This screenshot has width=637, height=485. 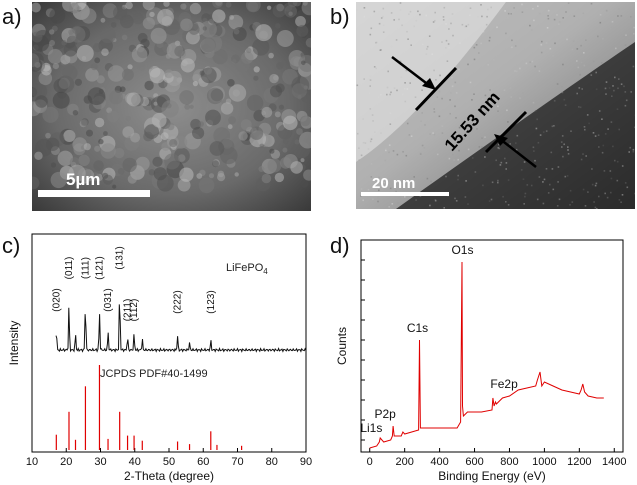 What do you see at coordinates (211, 301) in the screenshot?
I see `xrd-hkl-label: (123)` at bounding box center [211, 301].